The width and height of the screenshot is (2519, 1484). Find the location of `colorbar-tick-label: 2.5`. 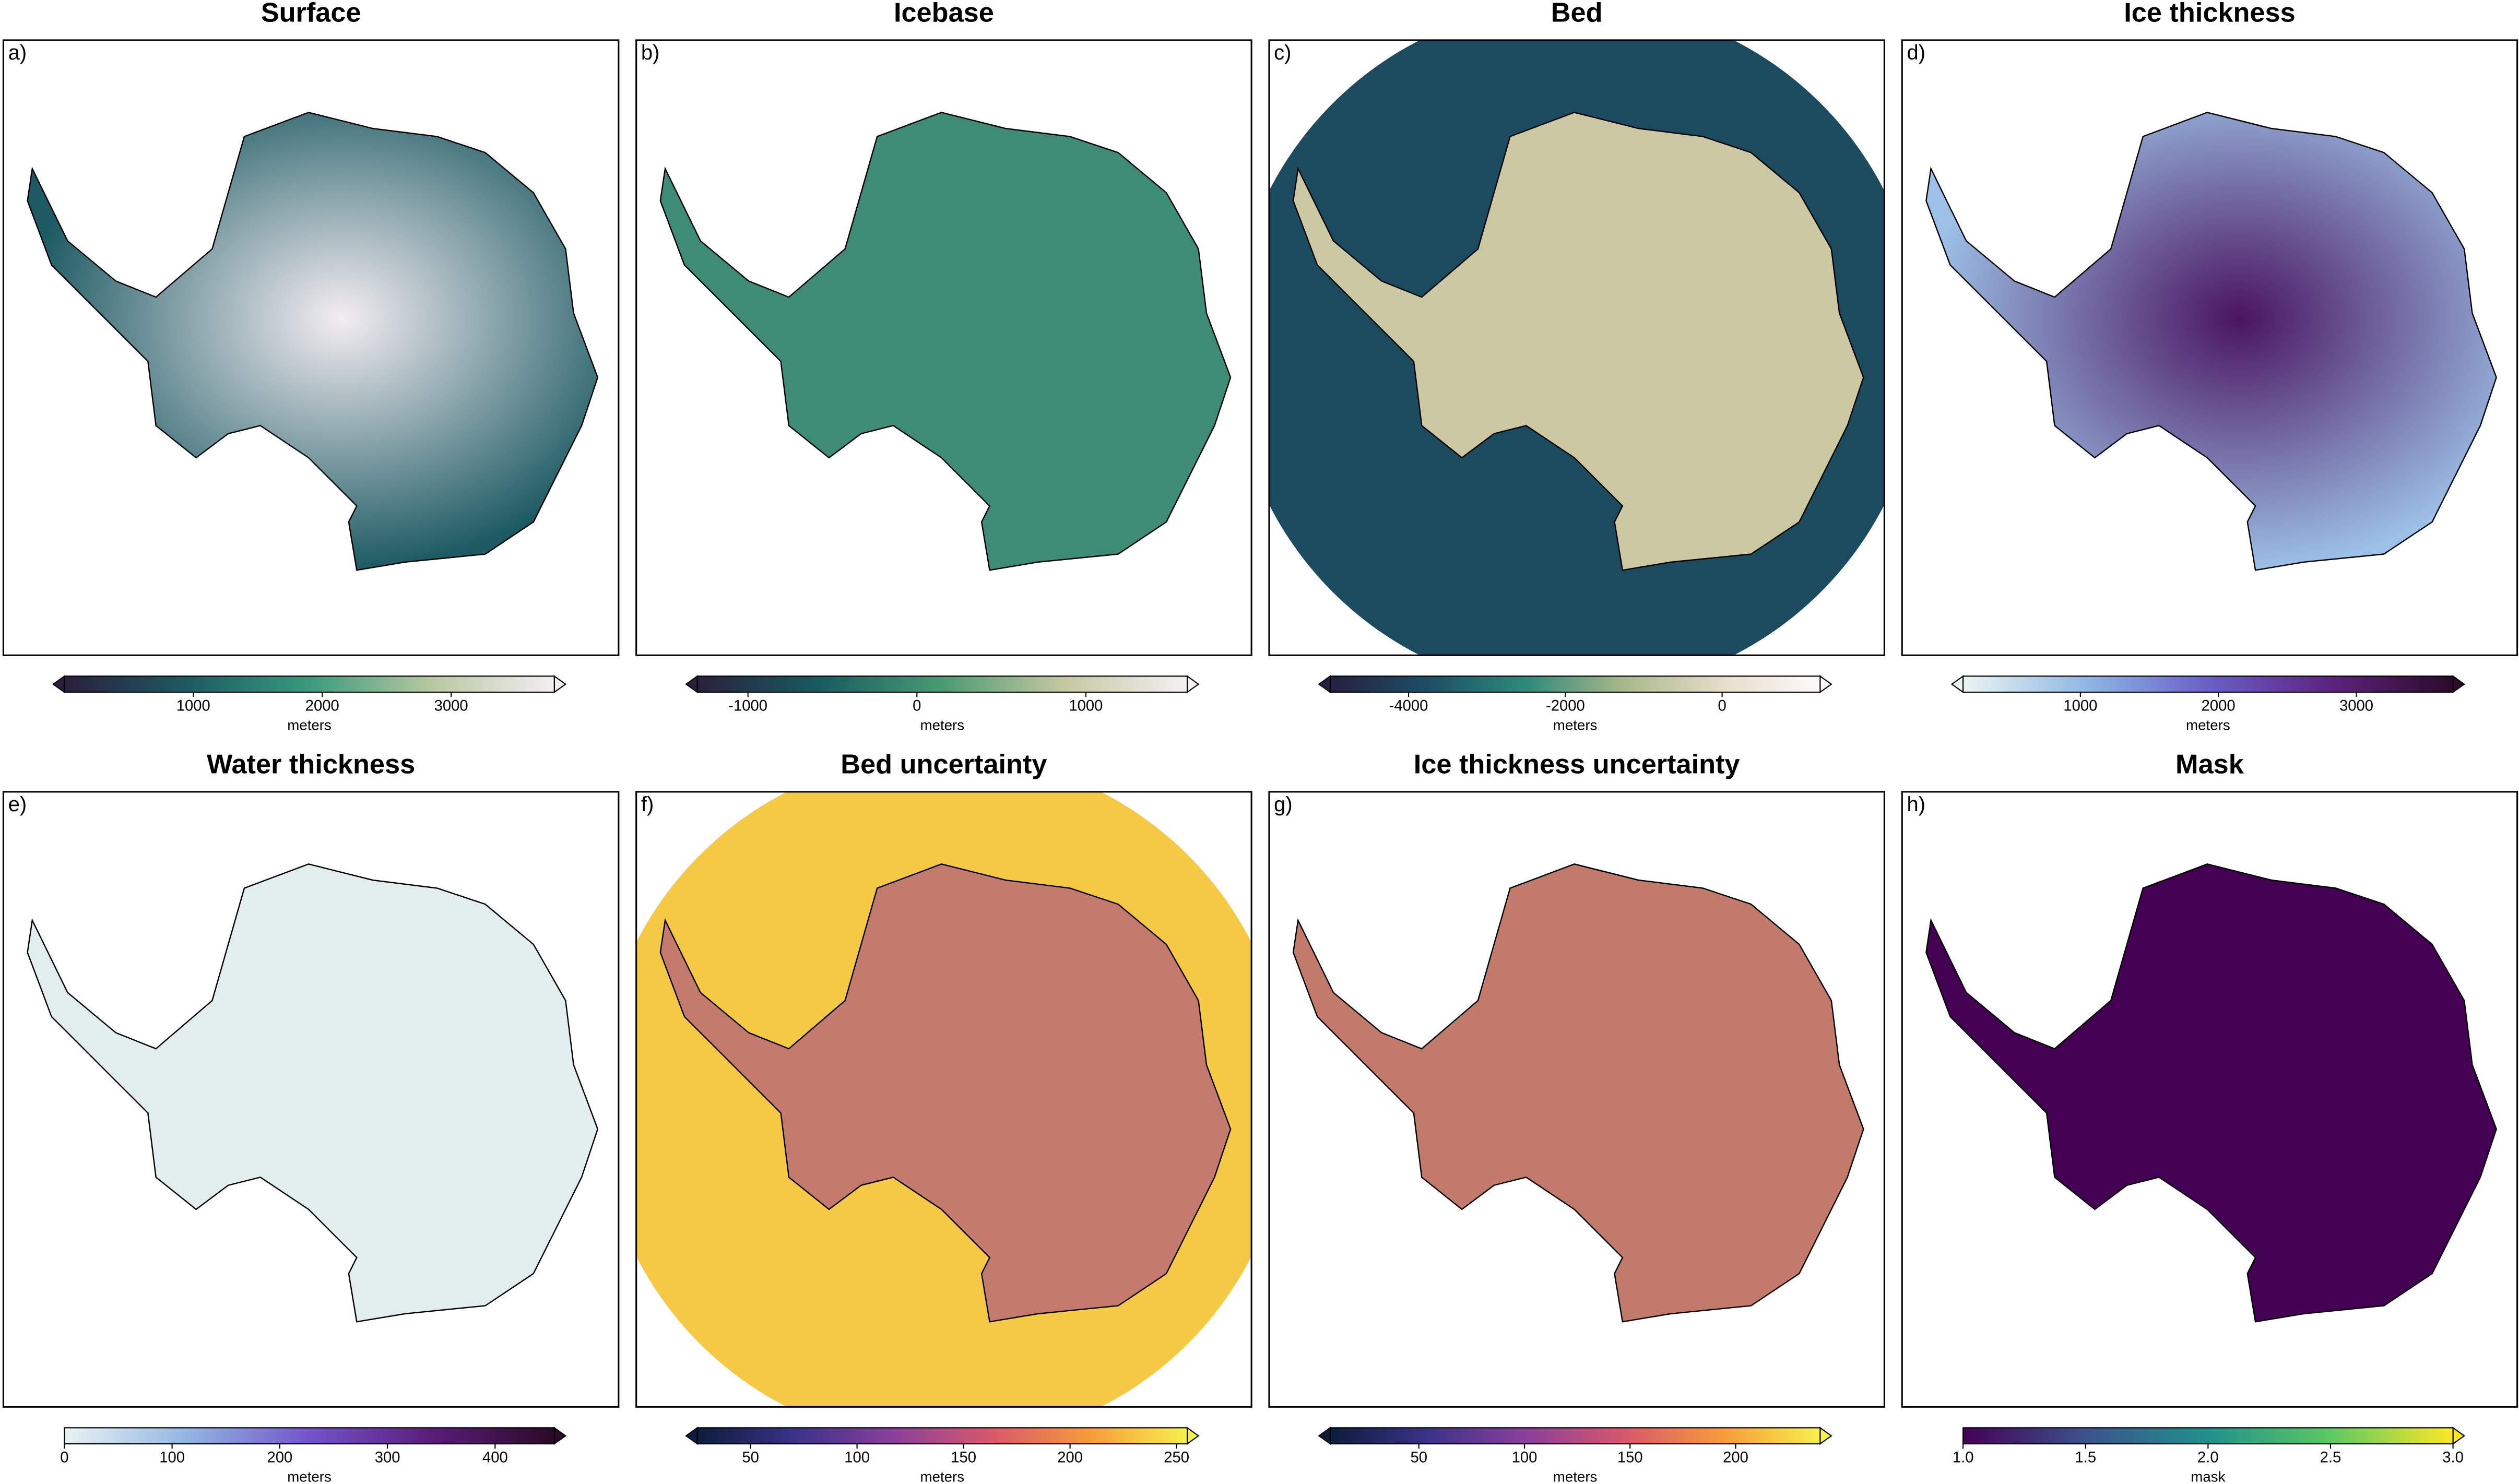

colorbar-tick-label: 2.5 is located at coordinates (2330, 1457).